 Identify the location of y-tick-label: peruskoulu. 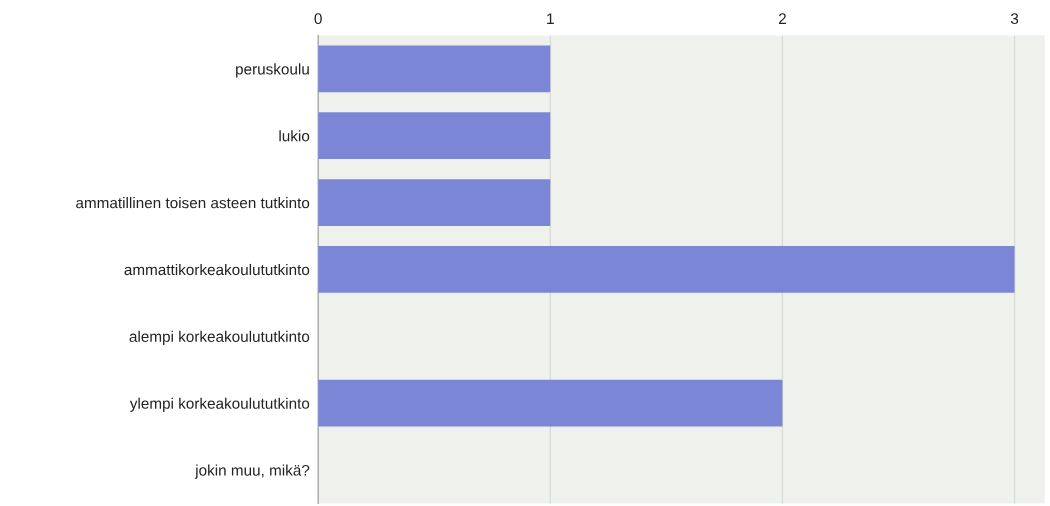
(272, 70).